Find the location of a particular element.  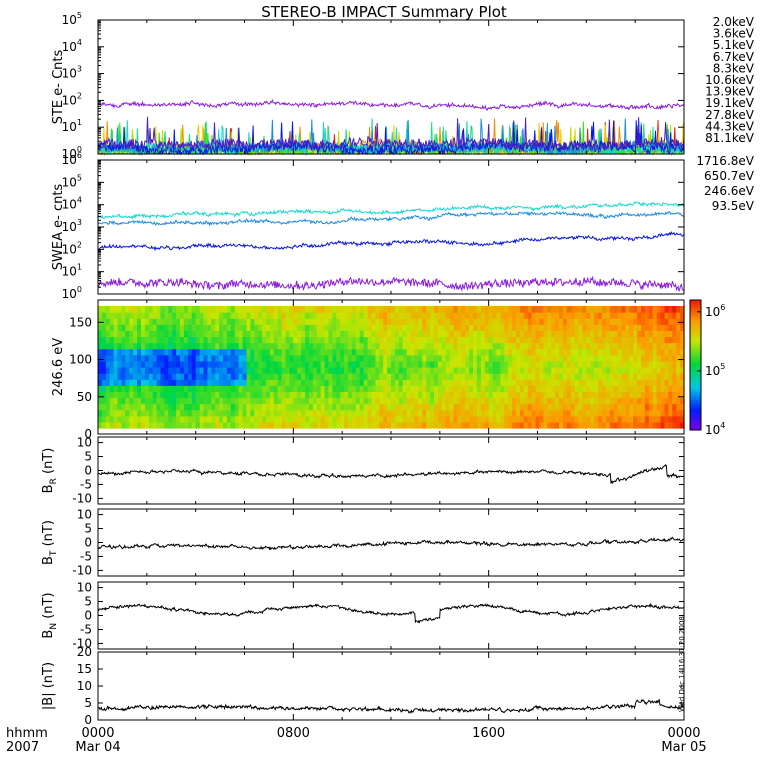

bt-ylabel-sub: T is located at coordinates (54, 553).